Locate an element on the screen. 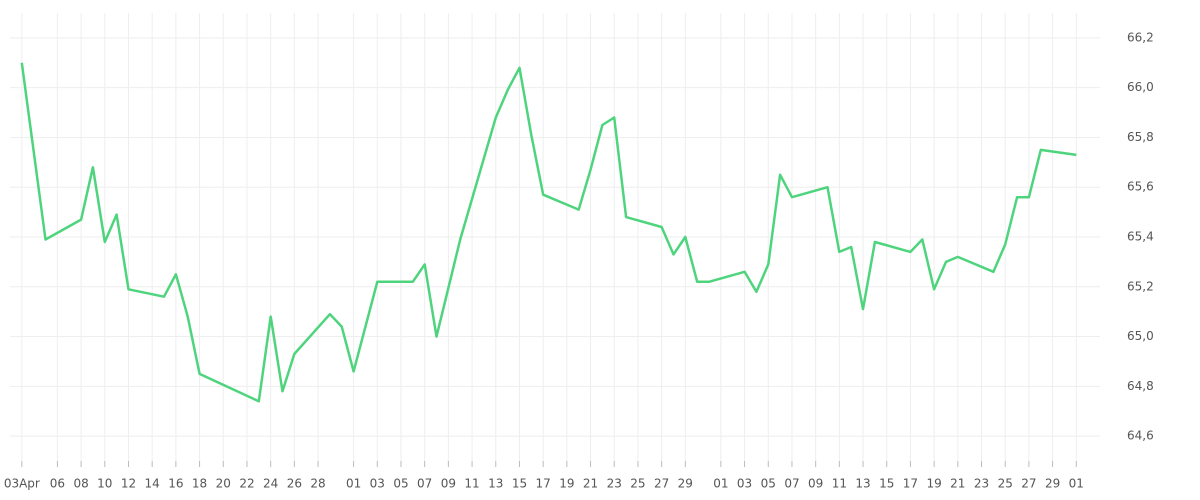  y-tick-label: 64,6 is located at coordinates (1140, 436).